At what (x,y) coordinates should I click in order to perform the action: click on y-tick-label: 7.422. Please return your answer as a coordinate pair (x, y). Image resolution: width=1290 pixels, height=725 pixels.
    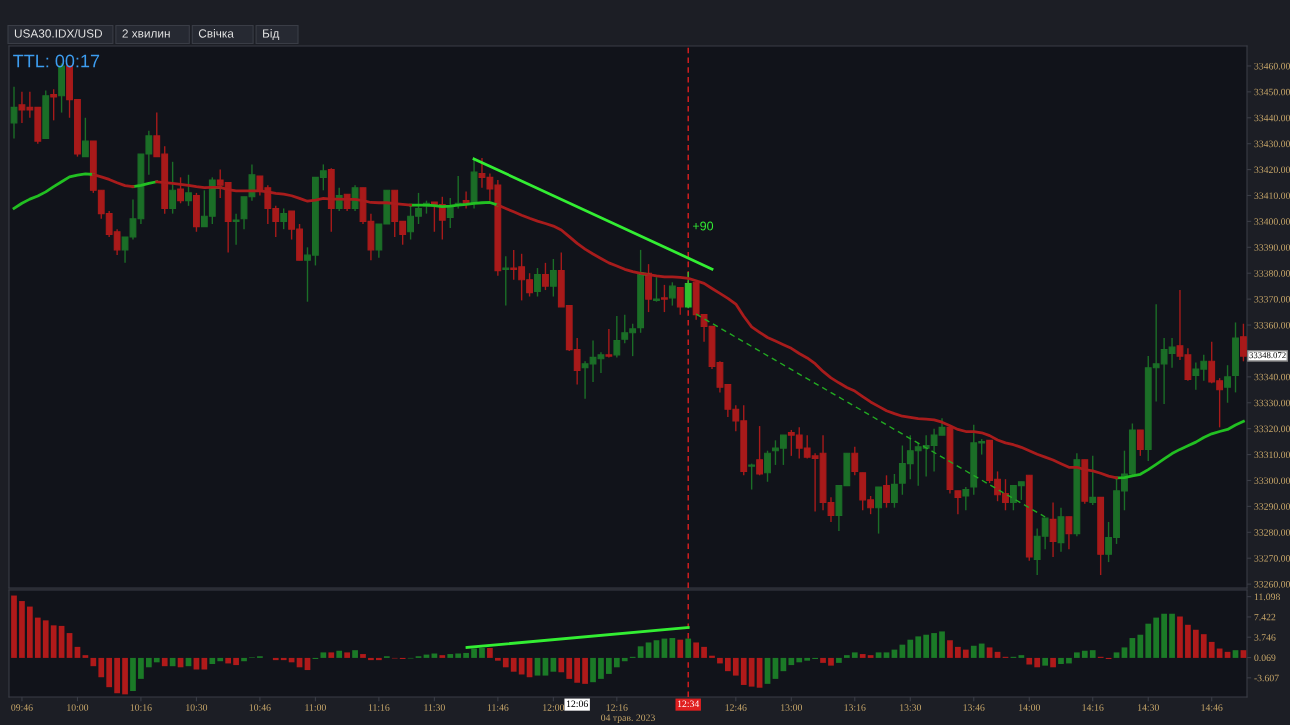
    Looking at the image, I should click on (1265, 617).